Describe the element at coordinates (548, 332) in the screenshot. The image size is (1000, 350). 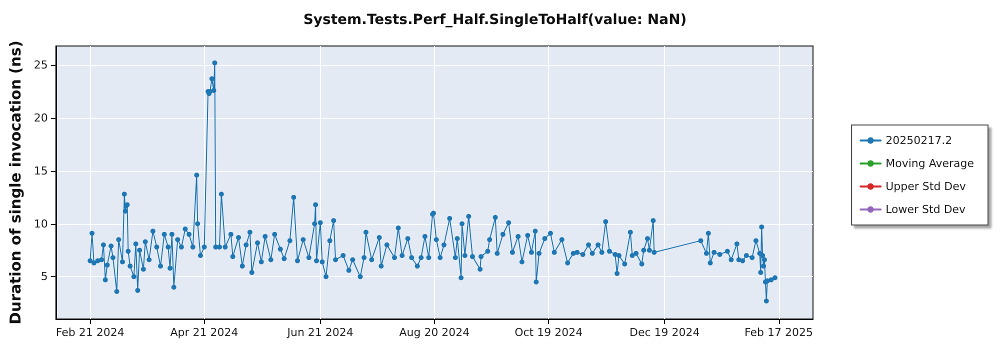
I see `x-tick-label: Oct 19 2024` at that location.